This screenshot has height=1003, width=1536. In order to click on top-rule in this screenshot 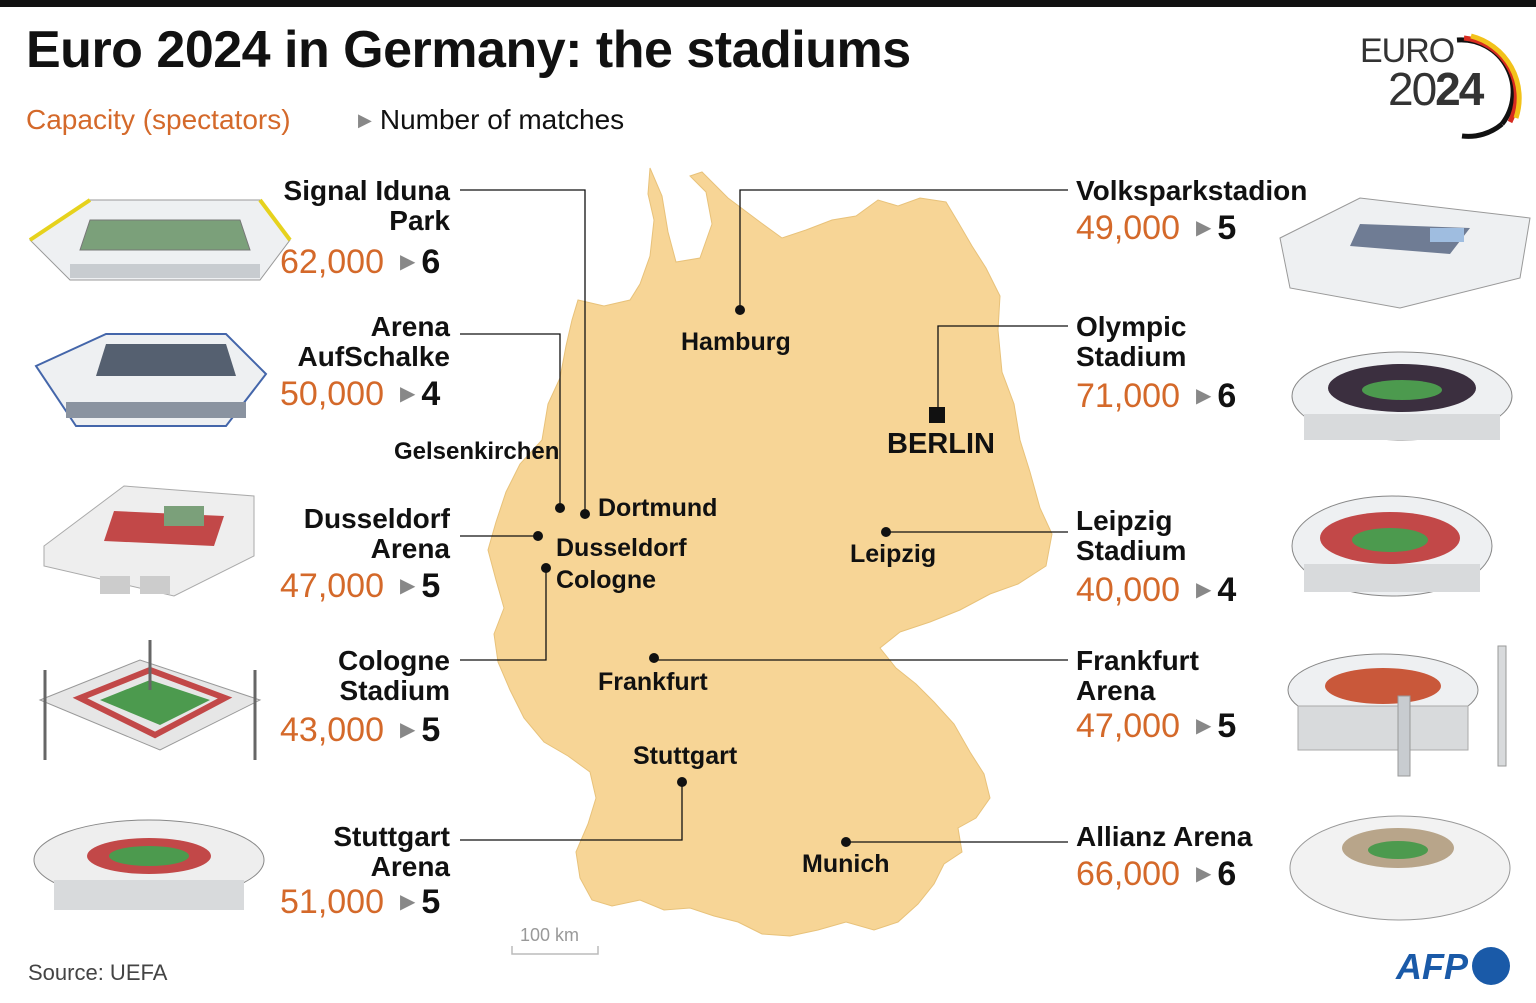, I will do `click(768, 3)`.